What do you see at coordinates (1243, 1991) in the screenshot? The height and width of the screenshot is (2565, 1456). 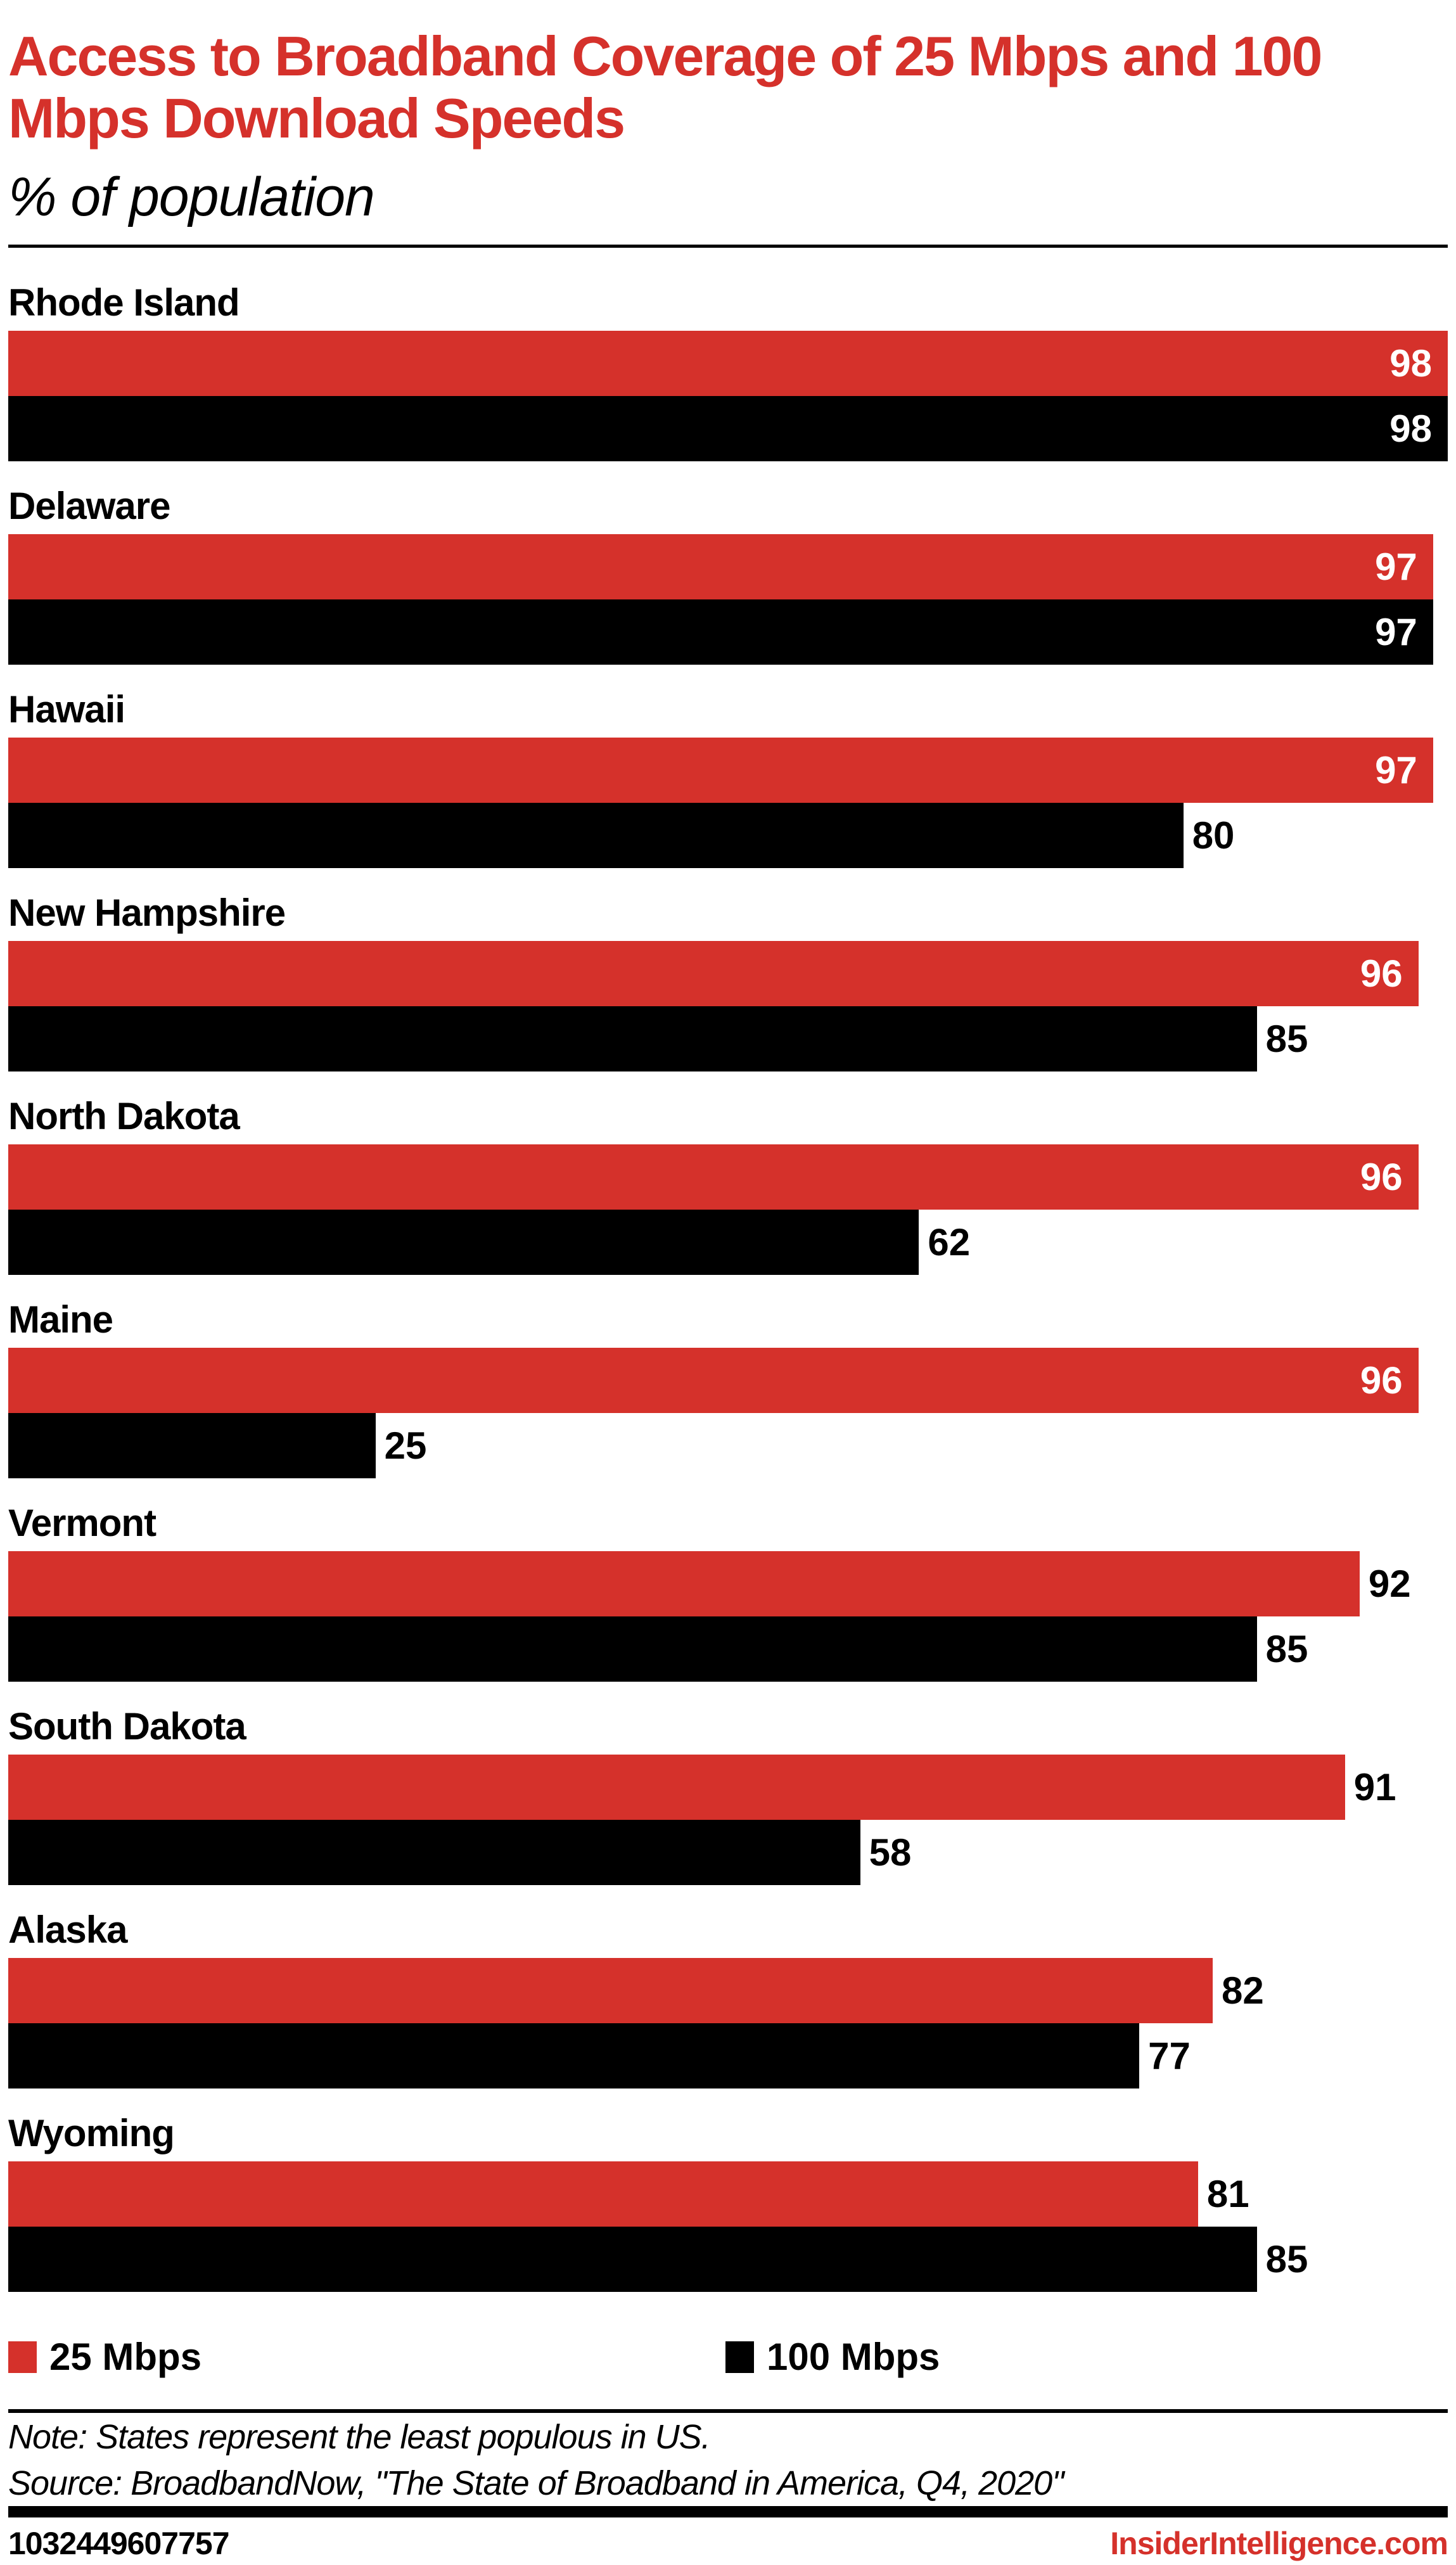 I see `data-label: 82` at bounding box center [1243, 1991].